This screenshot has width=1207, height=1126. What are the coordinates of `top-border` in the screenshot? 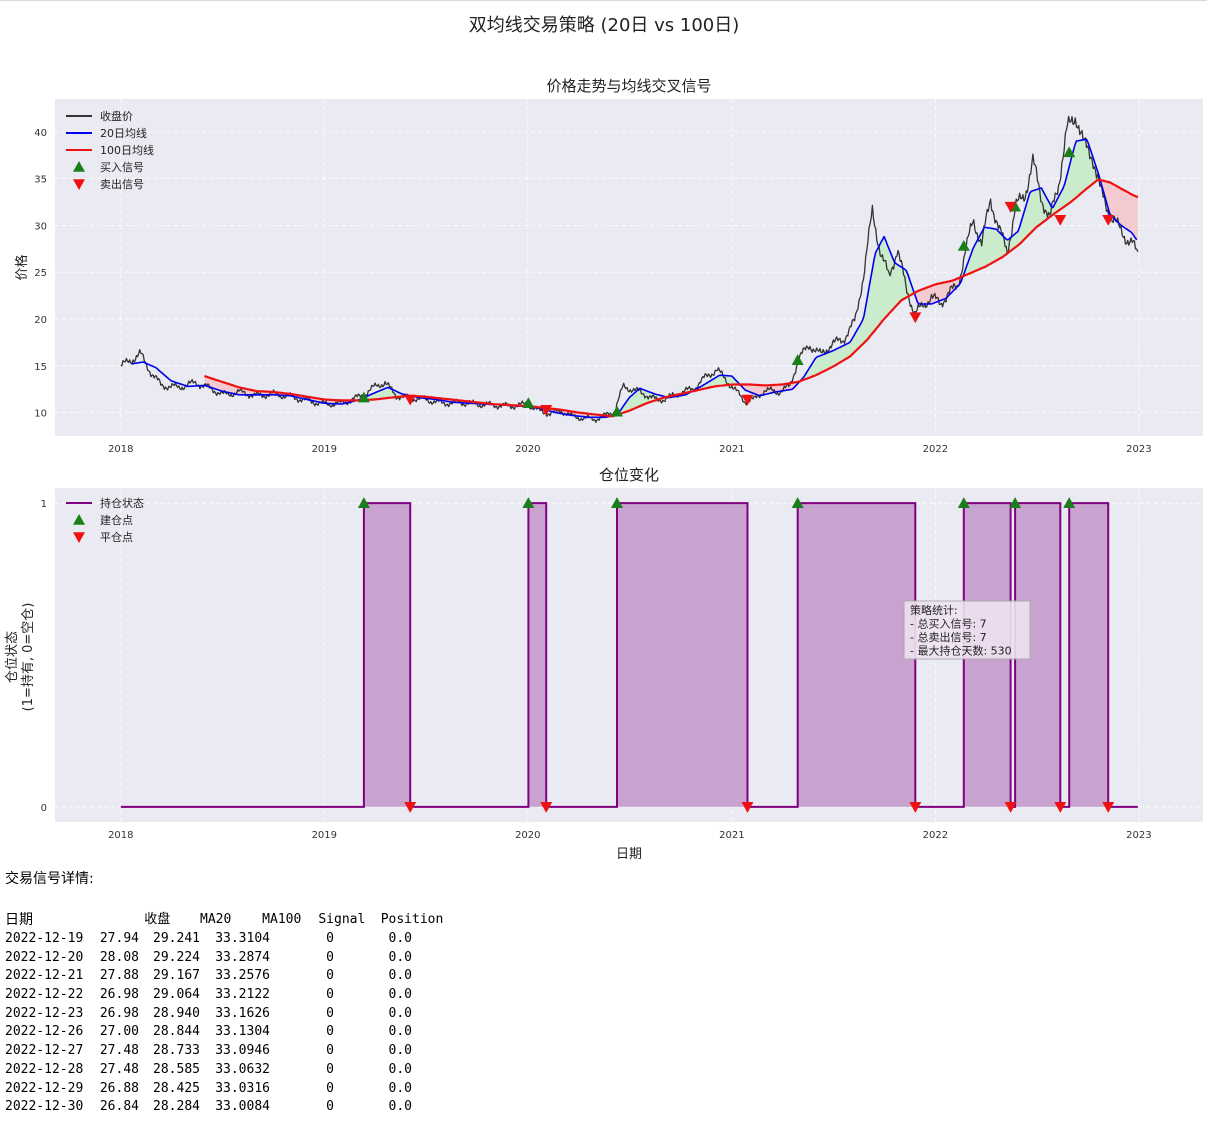 It's located at (603, 0).